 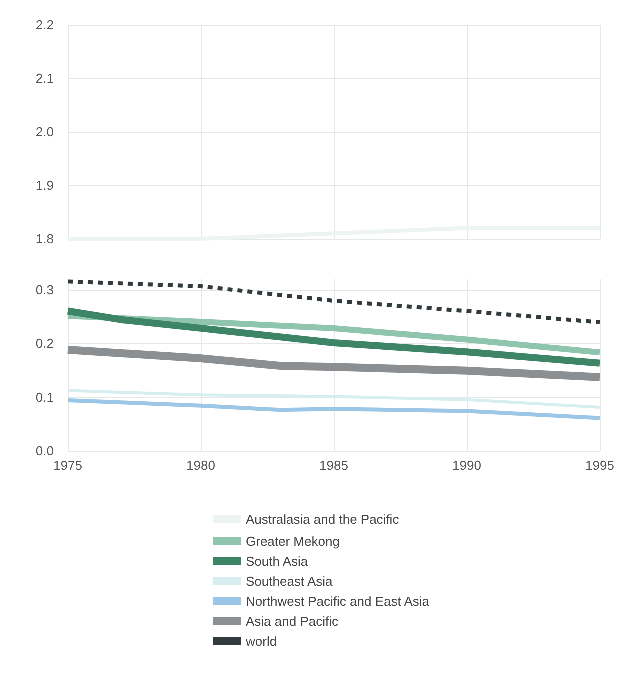 What do you see at coordinates (261, 641) in the screenshot?
I see `legend-label: world` at bounding box center [261, 641].